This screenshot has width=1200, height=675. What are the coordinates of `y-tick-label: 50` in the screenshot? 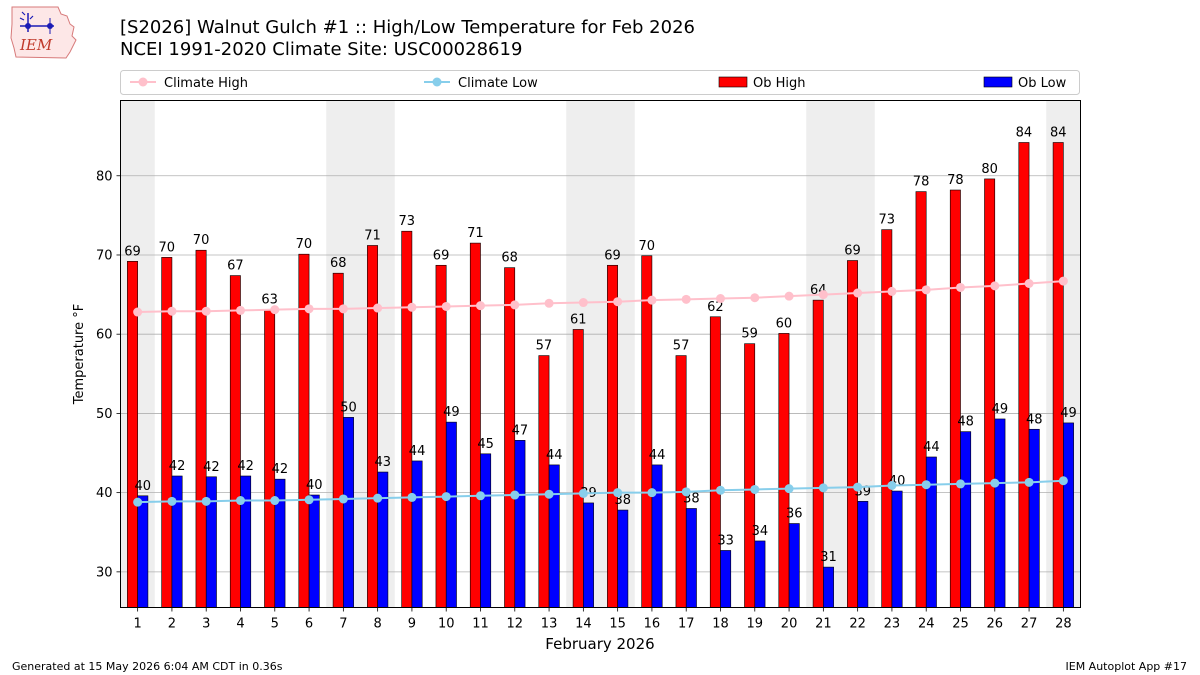 It's located at (104, 414).